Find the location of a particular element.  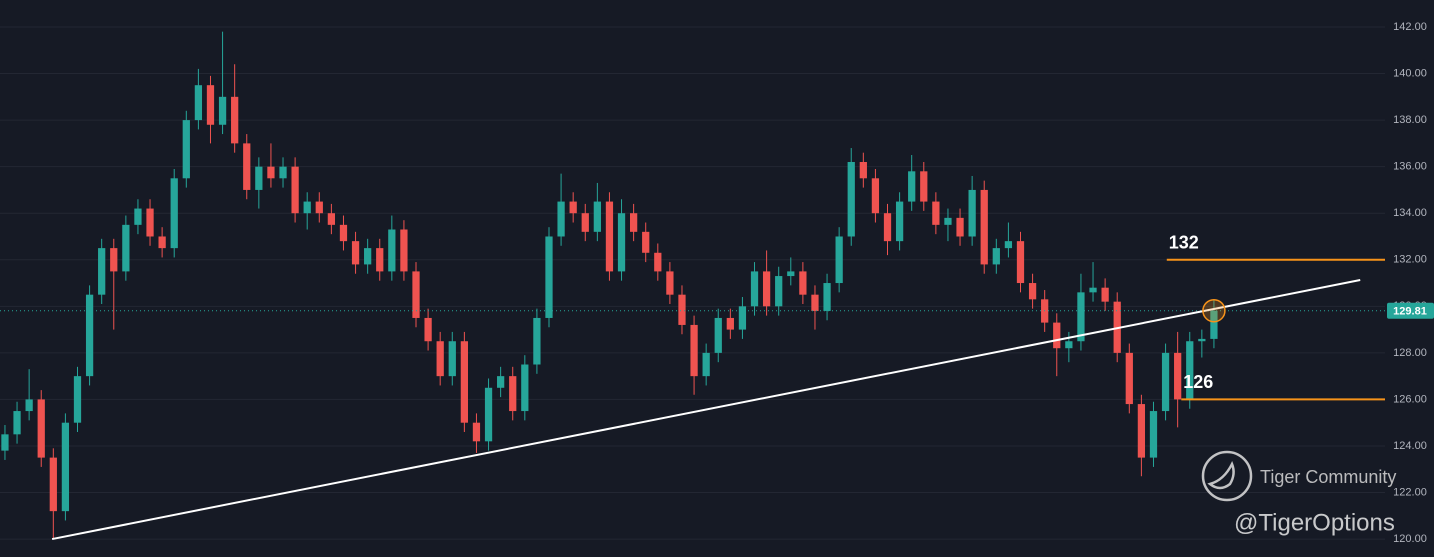

level-label: 126 is located at coordinates (1198, 382).